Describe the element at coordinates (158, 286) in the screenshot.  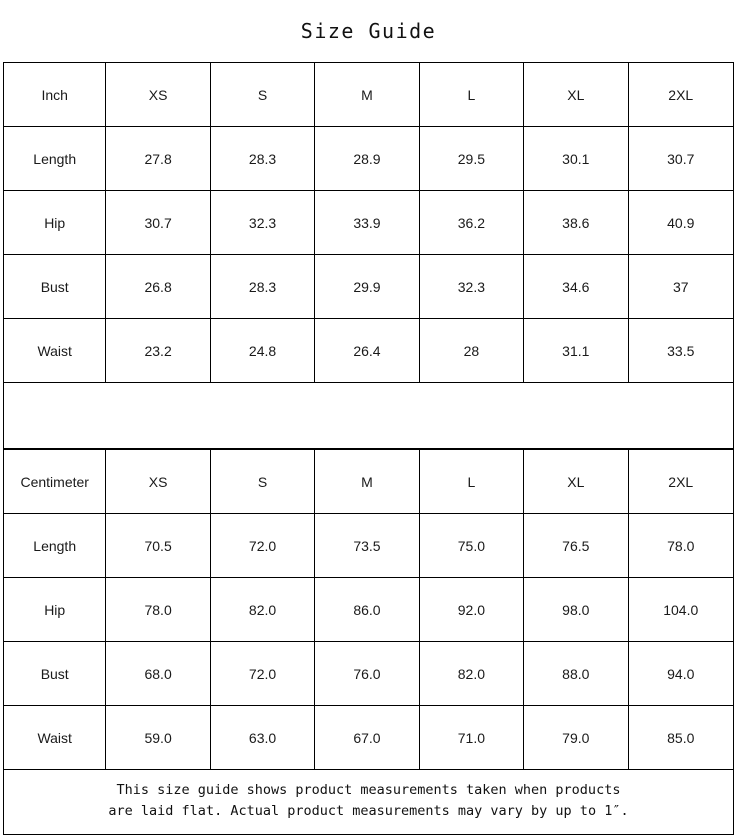
I see `inch-bust-xs: 26.8` at that location.